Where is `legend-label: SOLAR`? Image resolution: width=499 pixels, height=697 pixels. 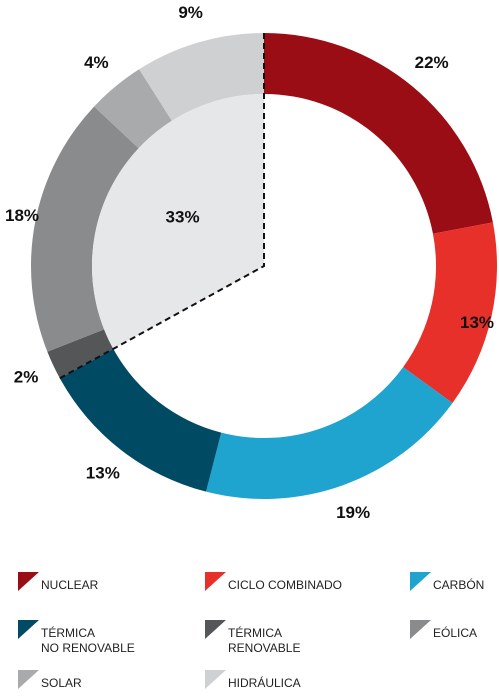 legend-label: SOLAR is located at coordinates (61, 683).